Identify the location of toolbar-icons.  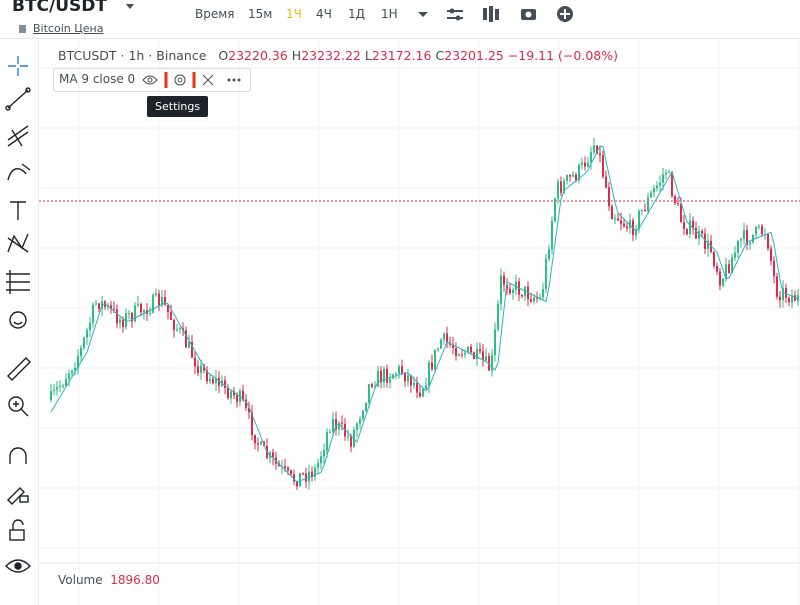
(497, 15).